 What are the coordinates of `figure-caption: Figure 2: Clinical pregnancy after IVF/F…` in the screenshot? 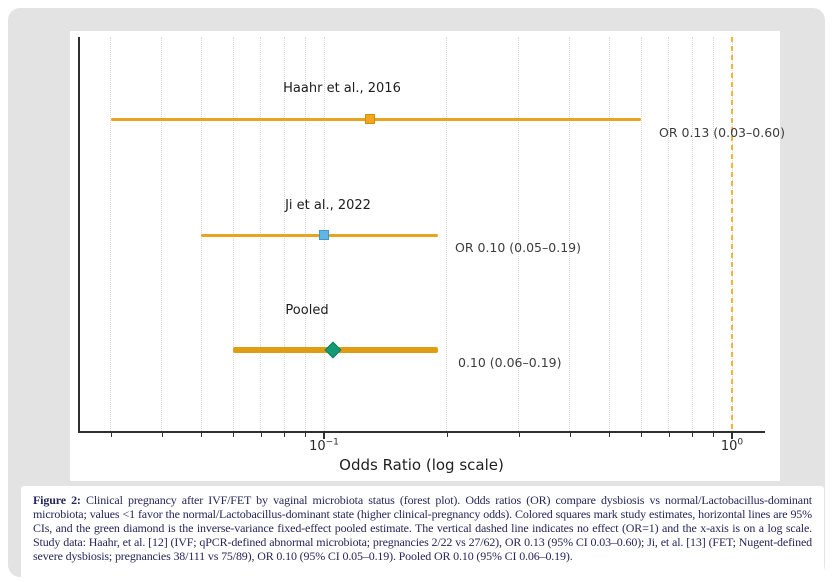 It's located at (422, 525).